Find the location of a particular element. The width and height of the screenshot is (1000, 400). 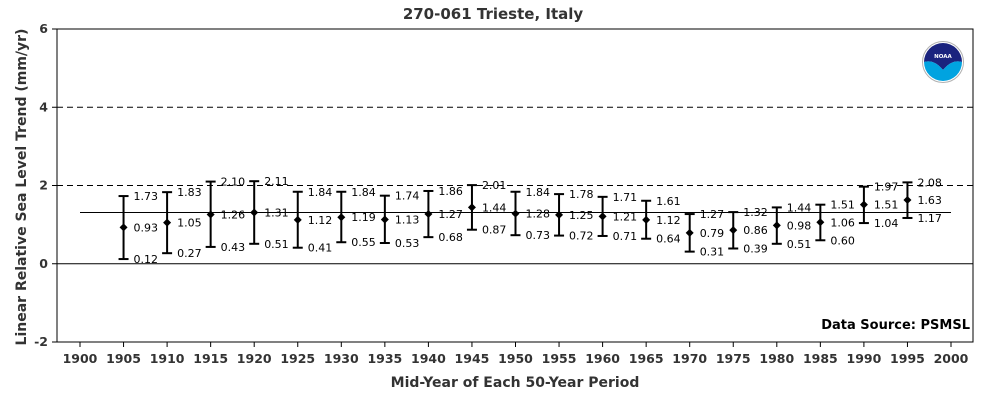

x-tick-label: 1920 is located at coordinates (254, 358).